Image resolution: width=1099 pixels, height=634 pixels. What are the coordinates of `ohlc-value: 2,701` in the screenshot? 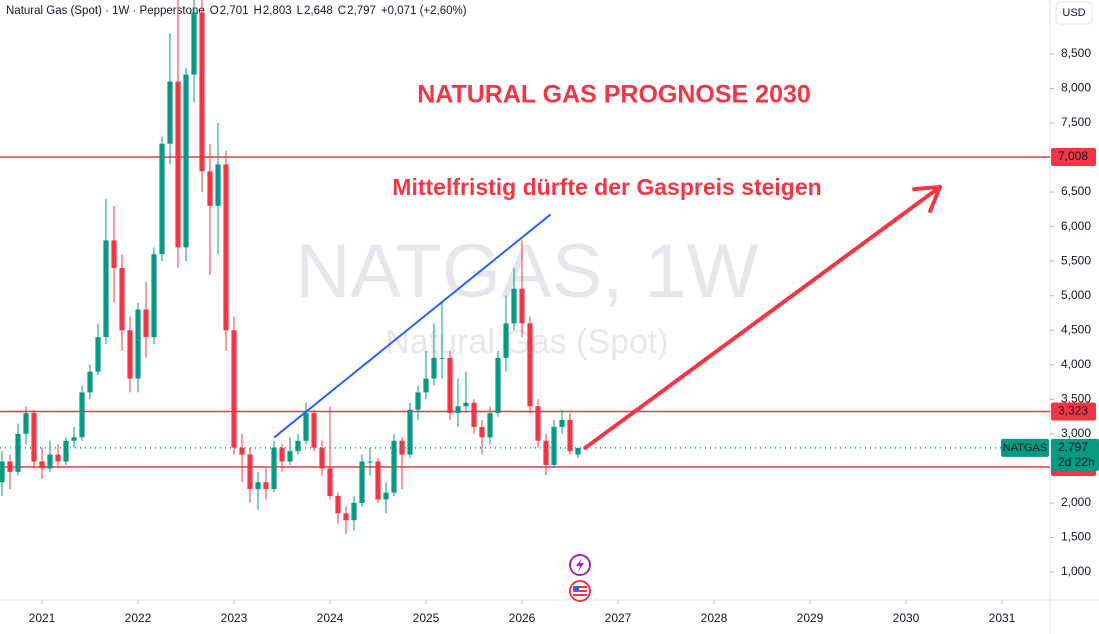 It's located at (234, 11).